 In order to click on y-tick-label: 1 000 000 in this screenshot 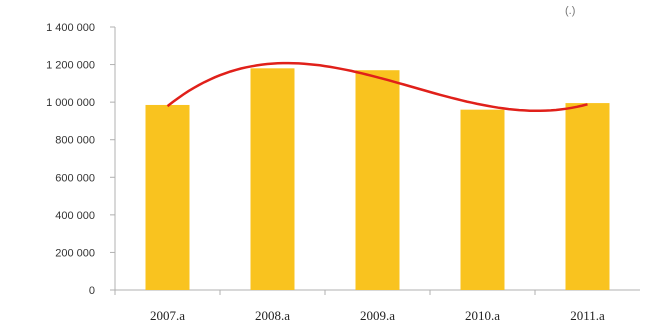, I will do `click(70, 103)`.